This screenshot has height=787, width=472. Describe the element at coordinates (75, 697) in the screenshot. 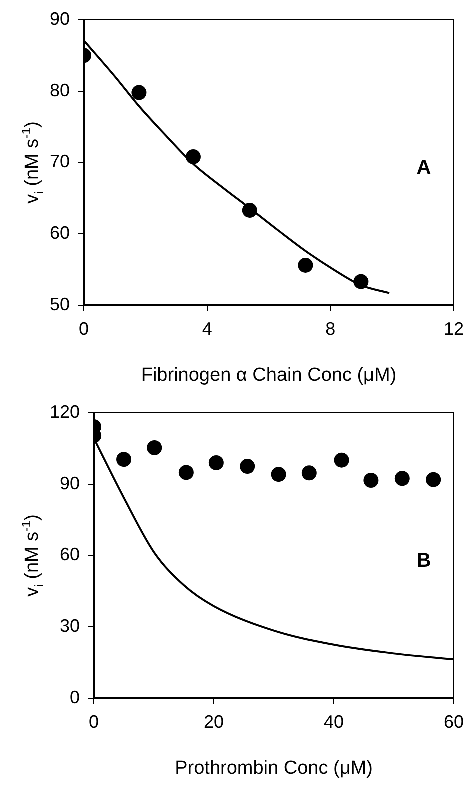

I see `y-tick-label: 0` at that location.